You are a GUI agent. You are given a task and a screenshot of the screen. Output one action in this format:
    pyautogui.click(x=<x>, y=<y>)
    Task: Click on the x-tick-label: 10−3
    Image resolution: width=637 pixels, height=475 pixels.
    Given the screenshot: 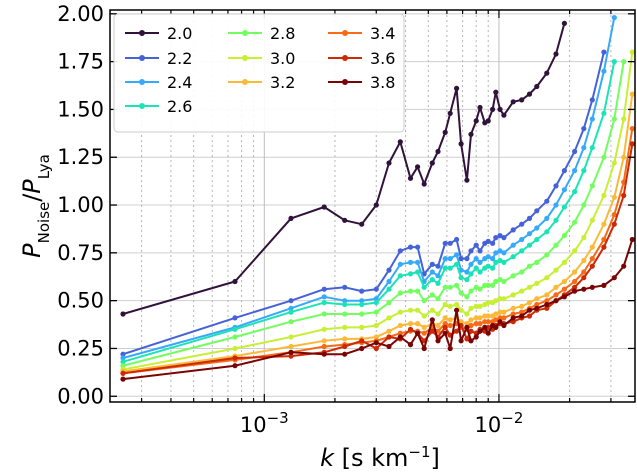 What is the action you would take?
    pyautogui.click(x=264, y=423)
    